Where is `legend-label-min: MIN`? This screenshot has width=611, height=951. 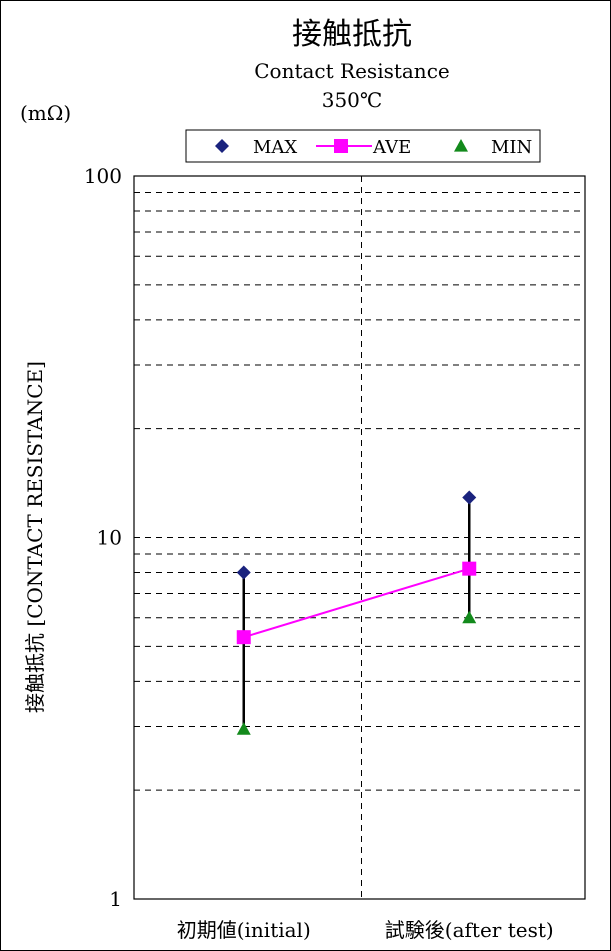
legend-label-min: MIN is located at coordinates (511, 147).